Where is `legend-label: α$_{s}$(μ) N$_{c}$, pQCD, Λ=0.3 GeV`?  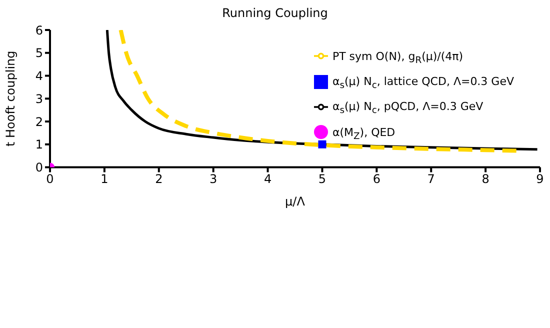 legend-label: α$_{s}$(μ) N$_{c}$, pQCD, Λ=0.3 GeV is located at coordinates (408, 108).